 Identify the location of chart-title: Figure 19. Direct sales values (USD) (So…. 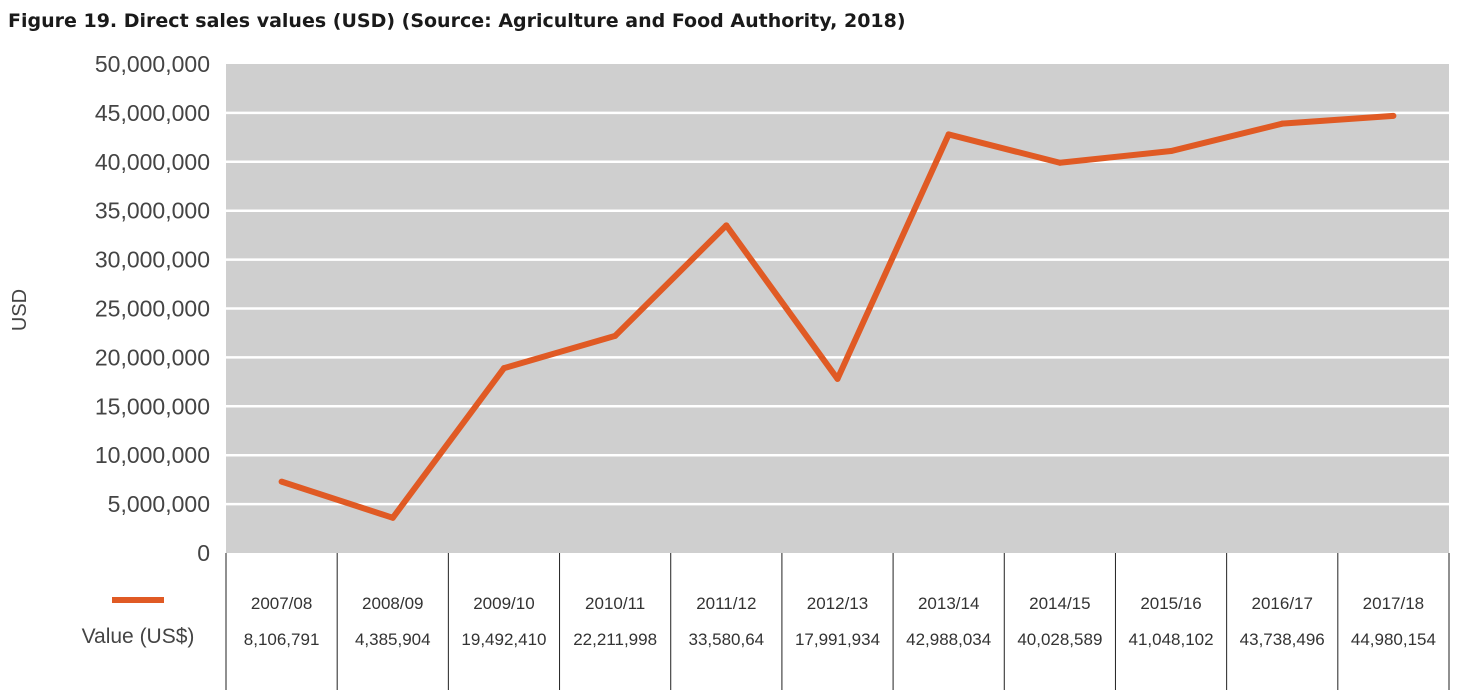
(457, 21).